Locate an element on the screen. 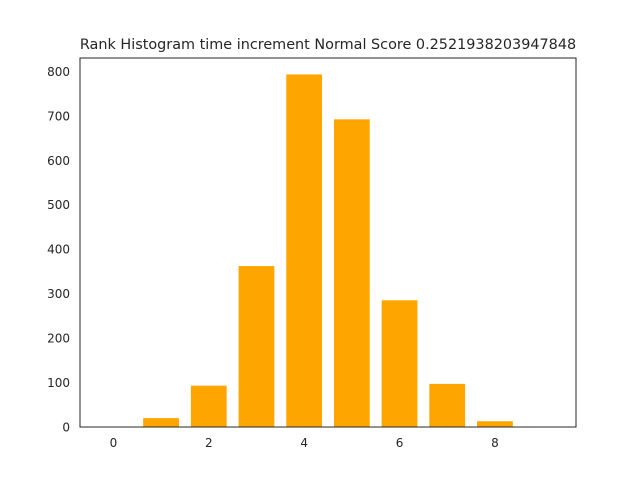 The width and height of the screenshot is (640, 480). x-axis: 0 2 4 6 8 is located at coordinates (304, 443).